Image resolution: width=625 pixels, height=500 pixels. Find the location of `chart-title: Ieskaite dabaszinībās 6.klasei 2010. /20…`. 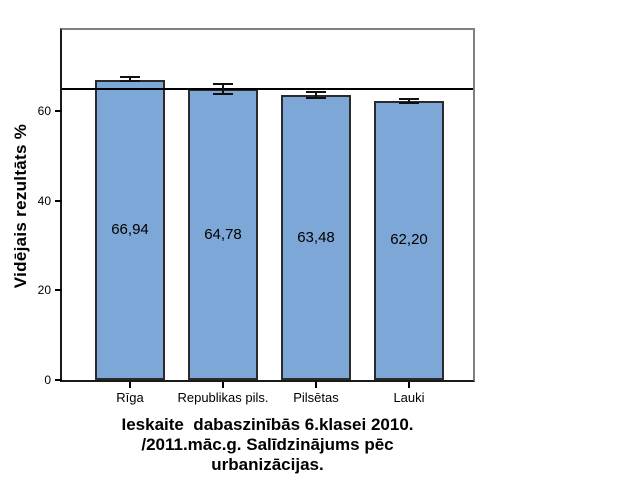

chart-title: Ieskaite dabaszinībās 6.klasei 2010. /20… is located at coordinates (267, 445).